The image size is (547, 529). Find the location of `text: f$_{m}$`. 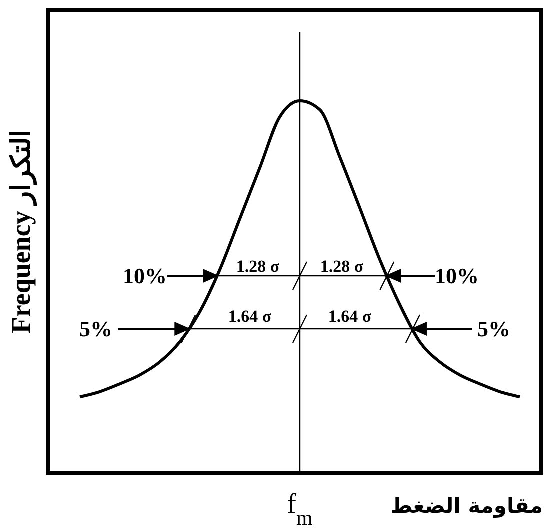

text: f$_{m}$ is located at coordinates (300, 509).